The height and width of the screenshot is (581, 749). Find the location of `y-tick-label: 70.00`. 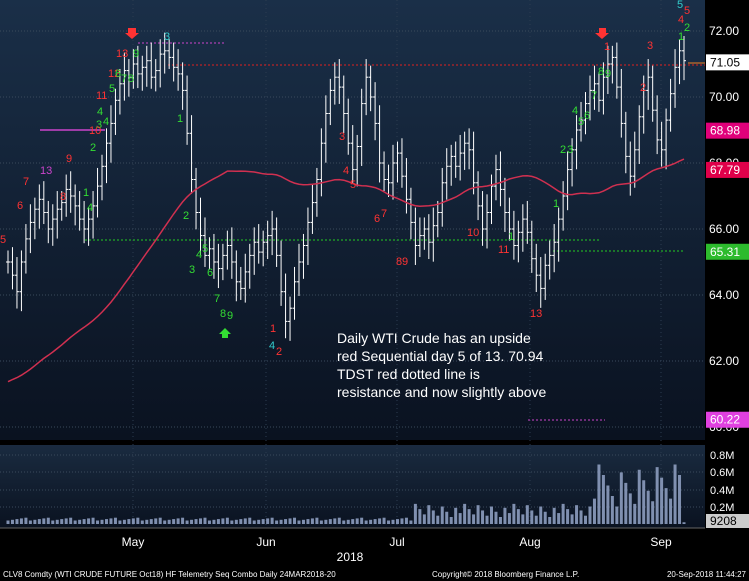

y-tick-label: 70.00 is located at coordinates (724, 97).